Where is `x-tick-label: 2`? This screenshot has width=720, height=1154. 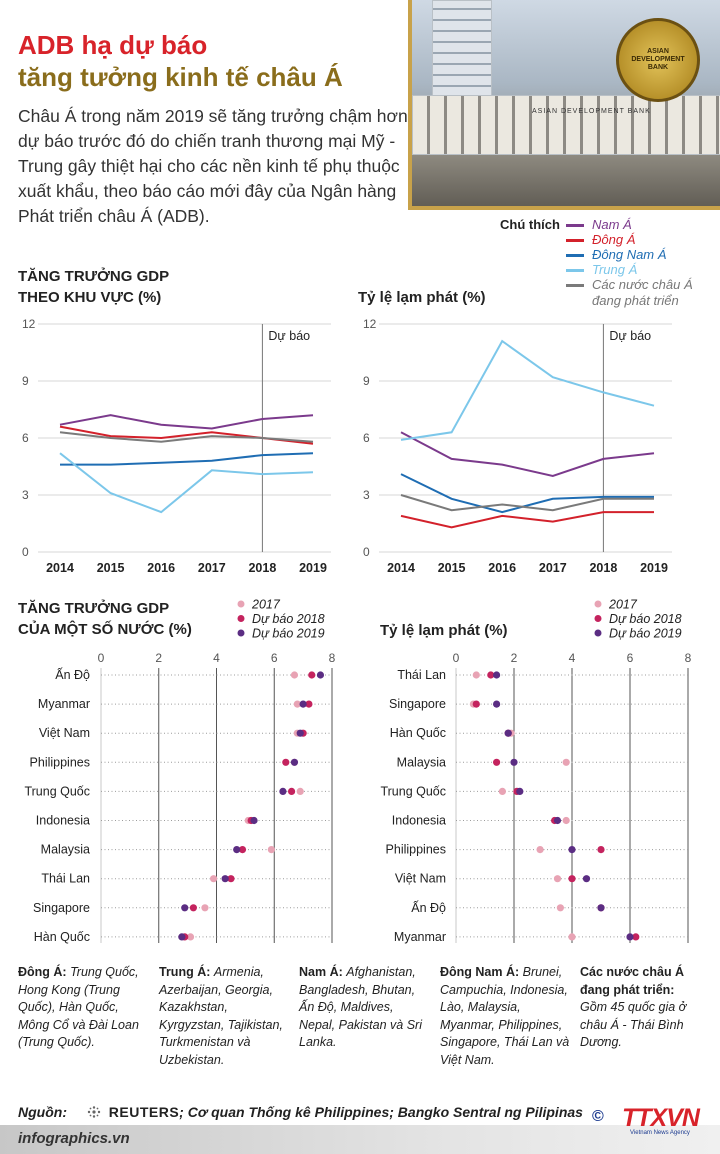 x-tick-label: 2 is located at coordinates (514, 658).